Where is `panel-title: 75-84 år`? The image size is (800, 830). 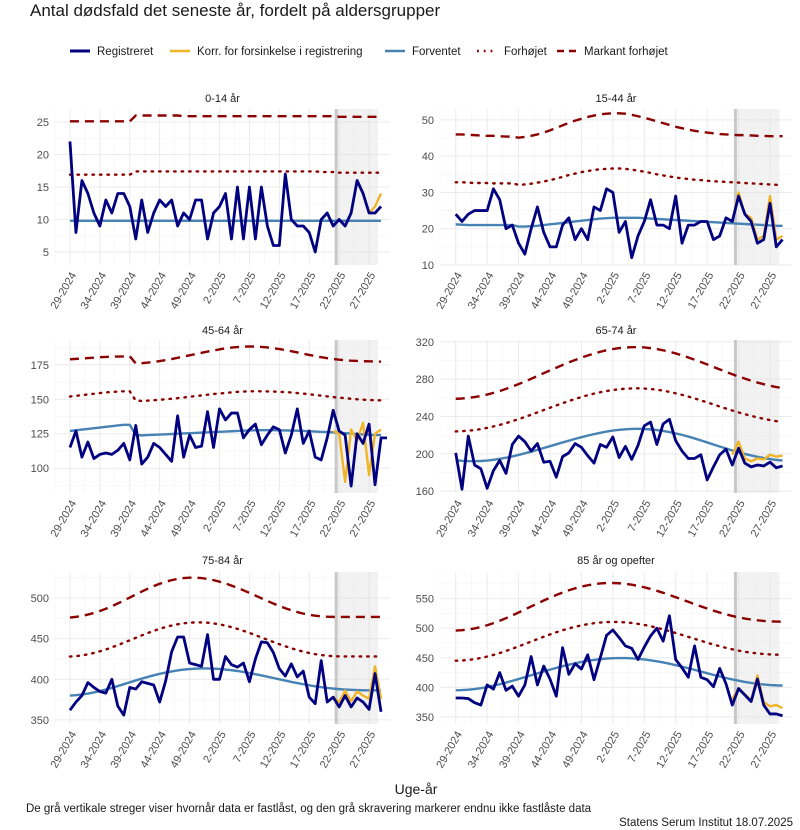 panel-title: 75-84 år is located at coordinates (222, 561).